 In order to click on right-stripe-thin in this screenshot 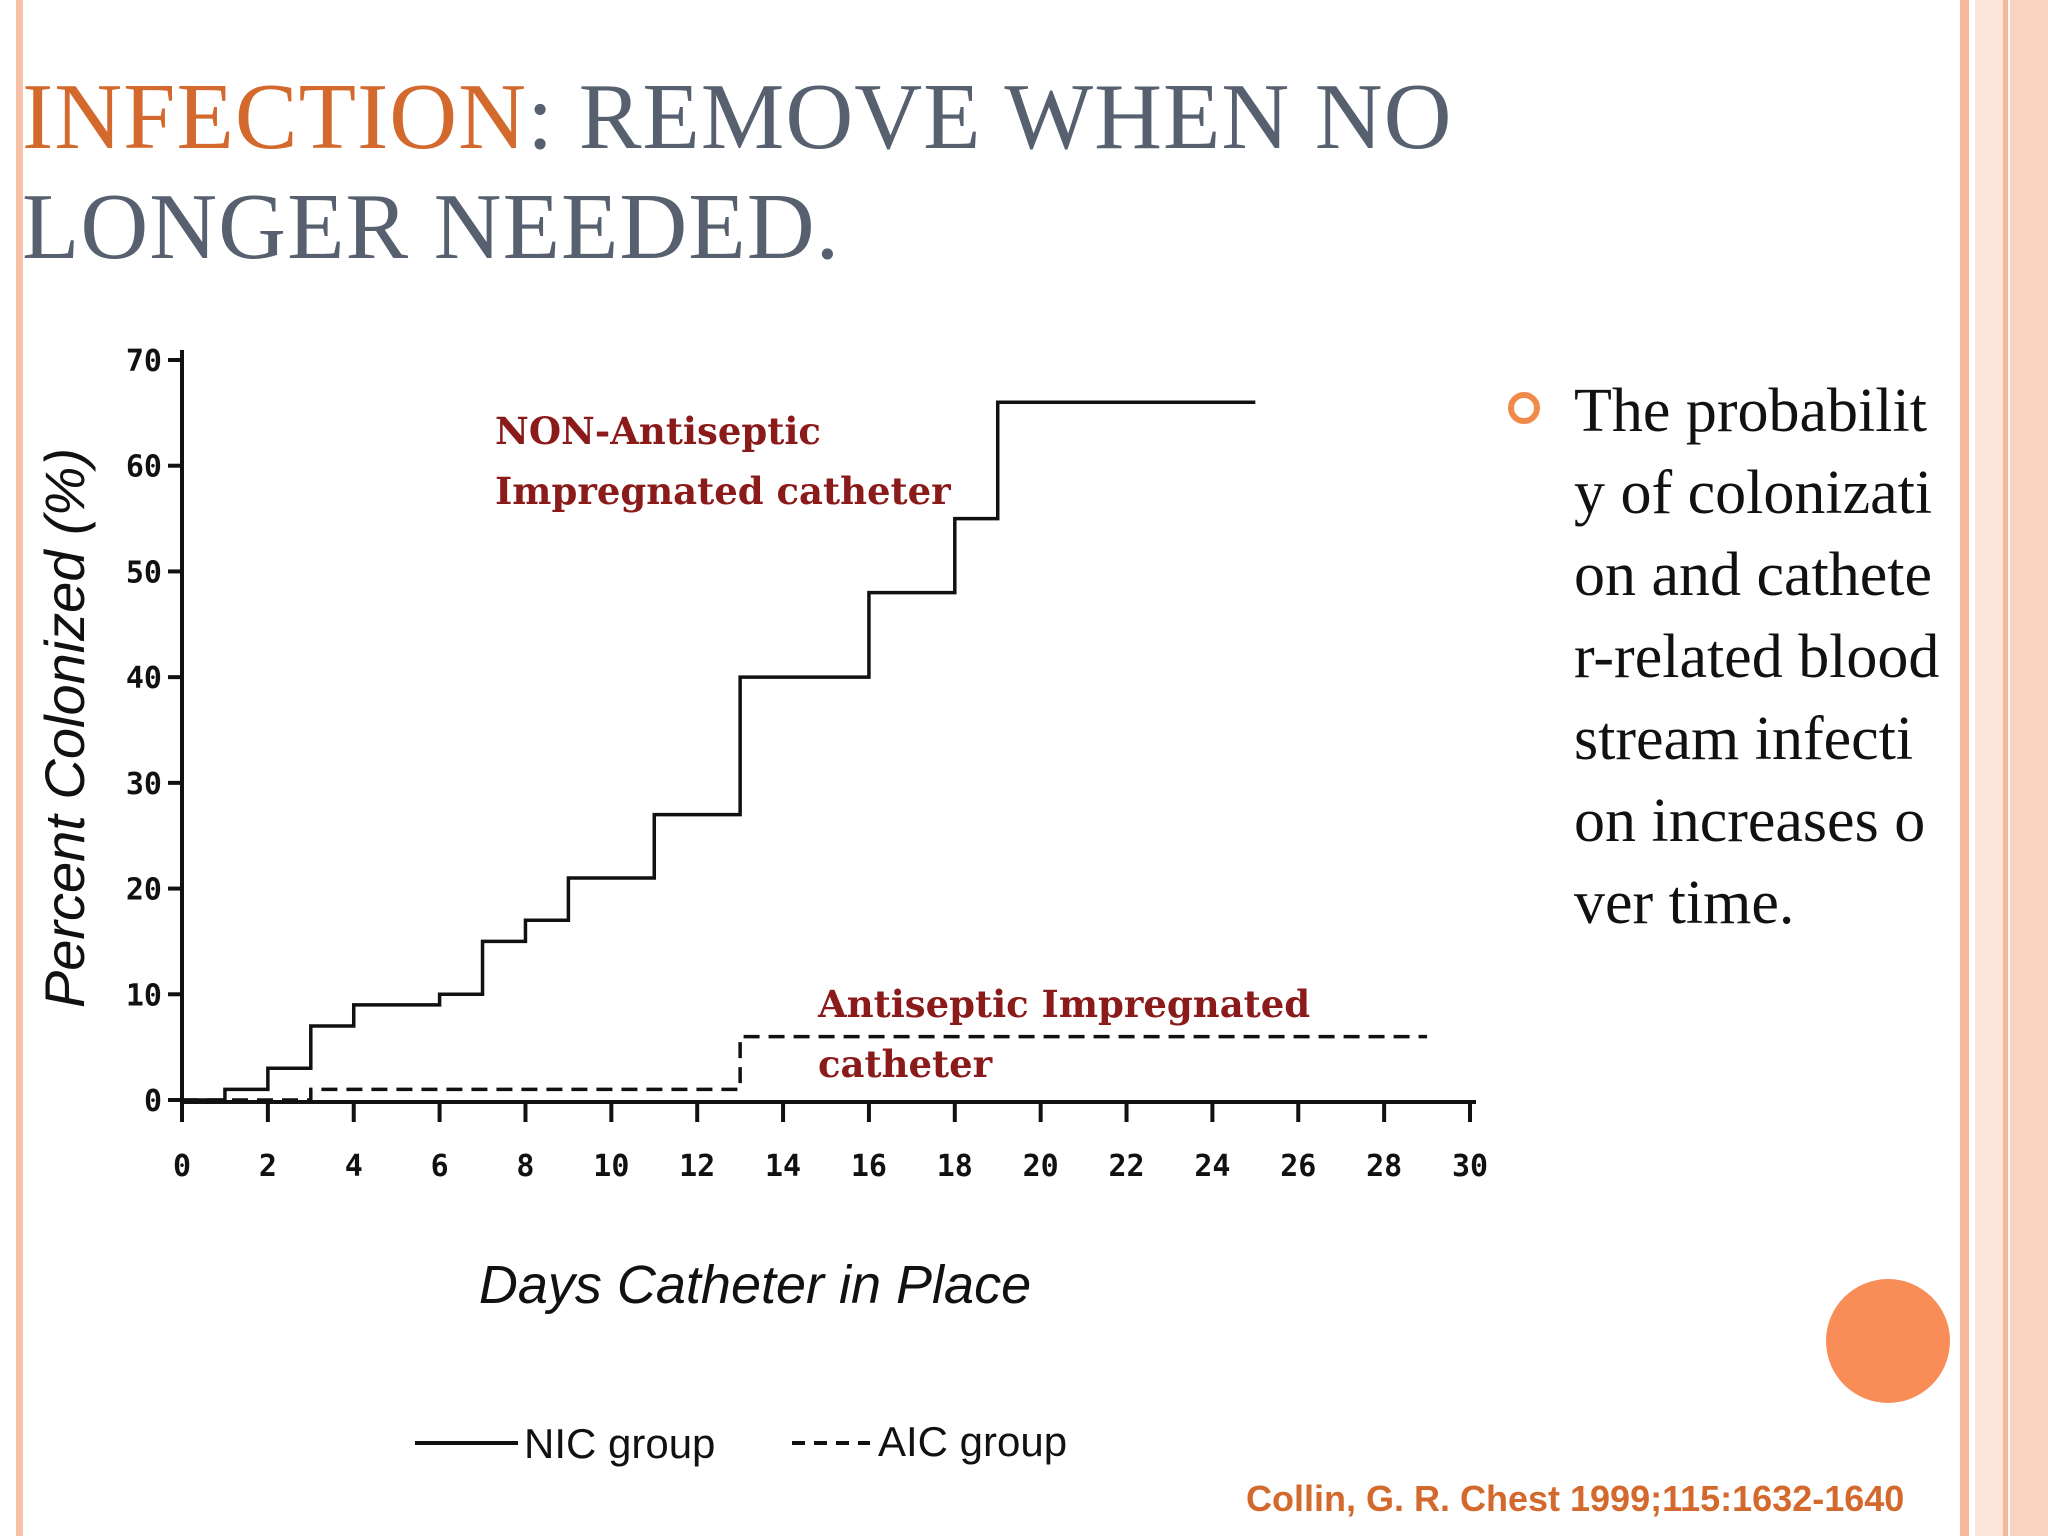, I will do `click(2005, 768)`.